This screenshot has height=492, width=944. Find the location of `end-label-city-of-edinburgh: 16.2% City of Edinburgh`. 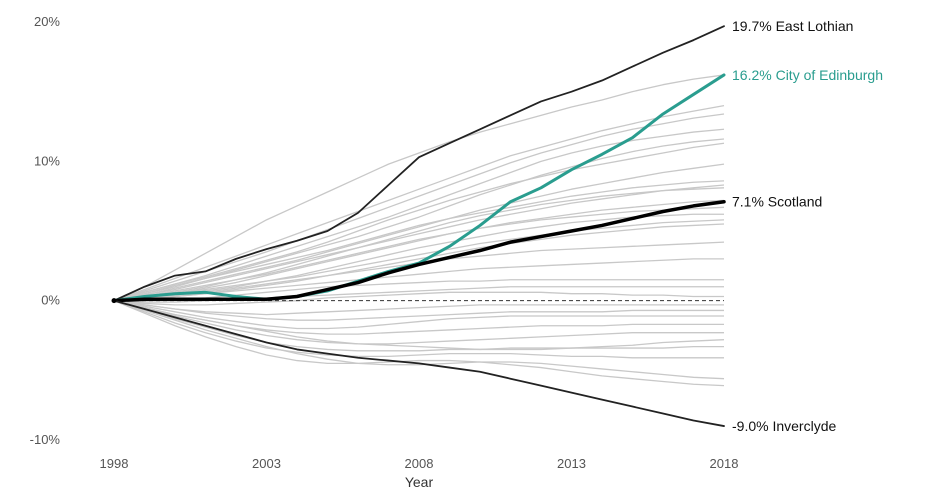

end-label-city-of-edinburgh: 16.2% City of Edinburgh is located at coordinates (807, 75).